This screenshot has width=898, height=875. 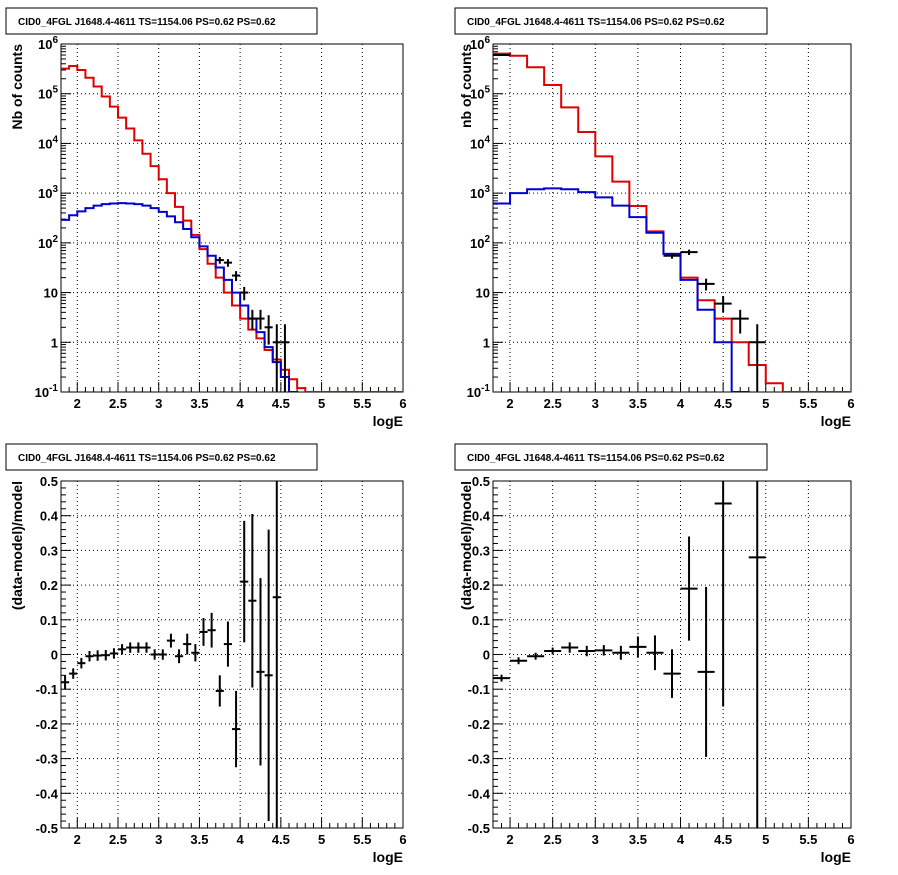 What do you see at coordinates (47, 793) in the screenshot?
I see `y-tick-label: -0.4` at bounding box center [47, 793].